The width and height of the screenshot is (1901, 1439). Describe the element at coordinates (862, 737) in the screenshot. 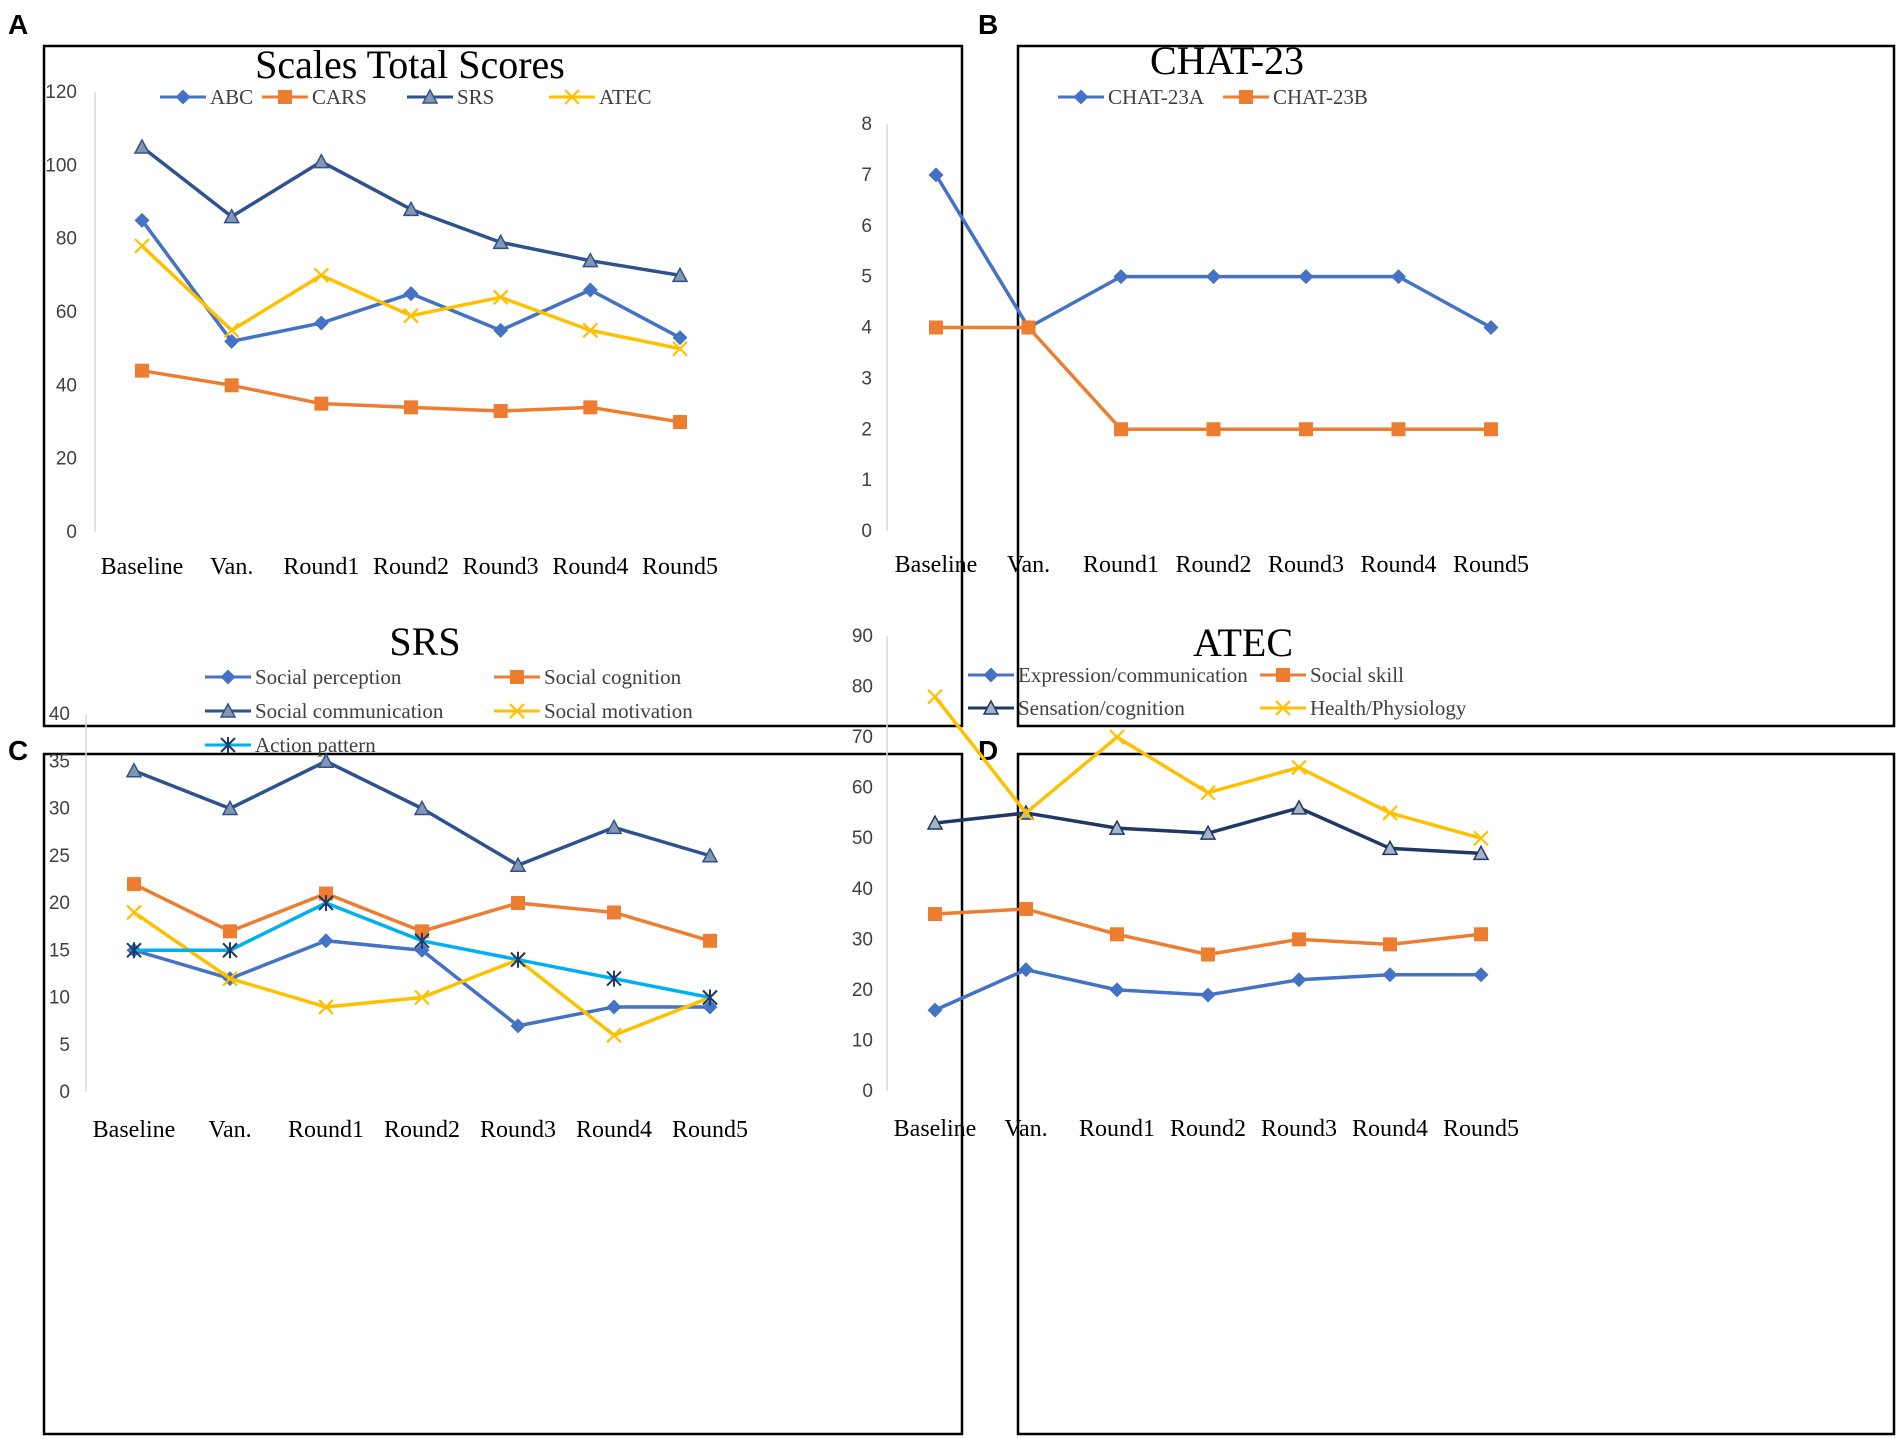

I see `chart-d-ytick-label: 70` at that location.